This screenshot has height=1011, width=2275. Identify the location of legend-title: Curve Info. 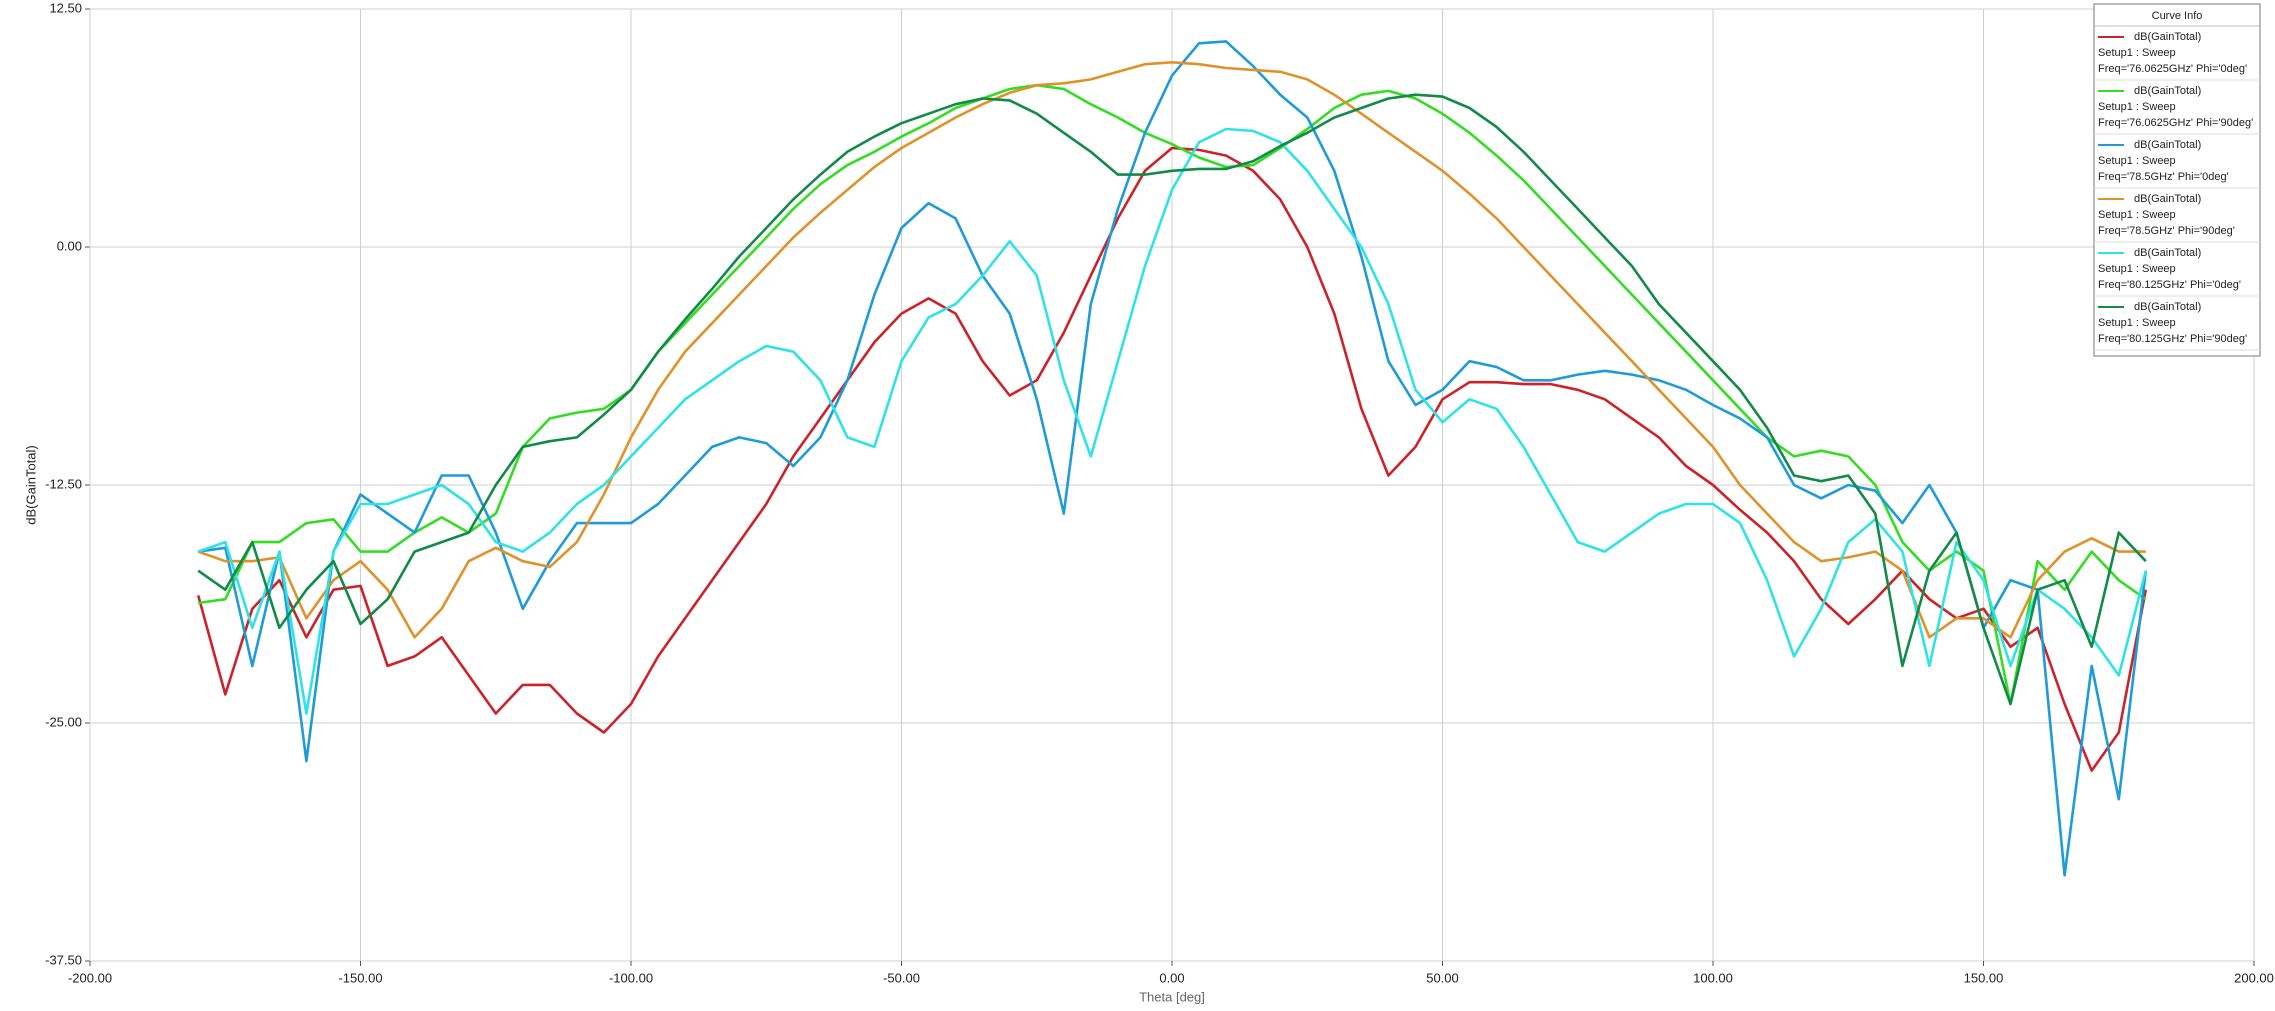
(2177, 16).